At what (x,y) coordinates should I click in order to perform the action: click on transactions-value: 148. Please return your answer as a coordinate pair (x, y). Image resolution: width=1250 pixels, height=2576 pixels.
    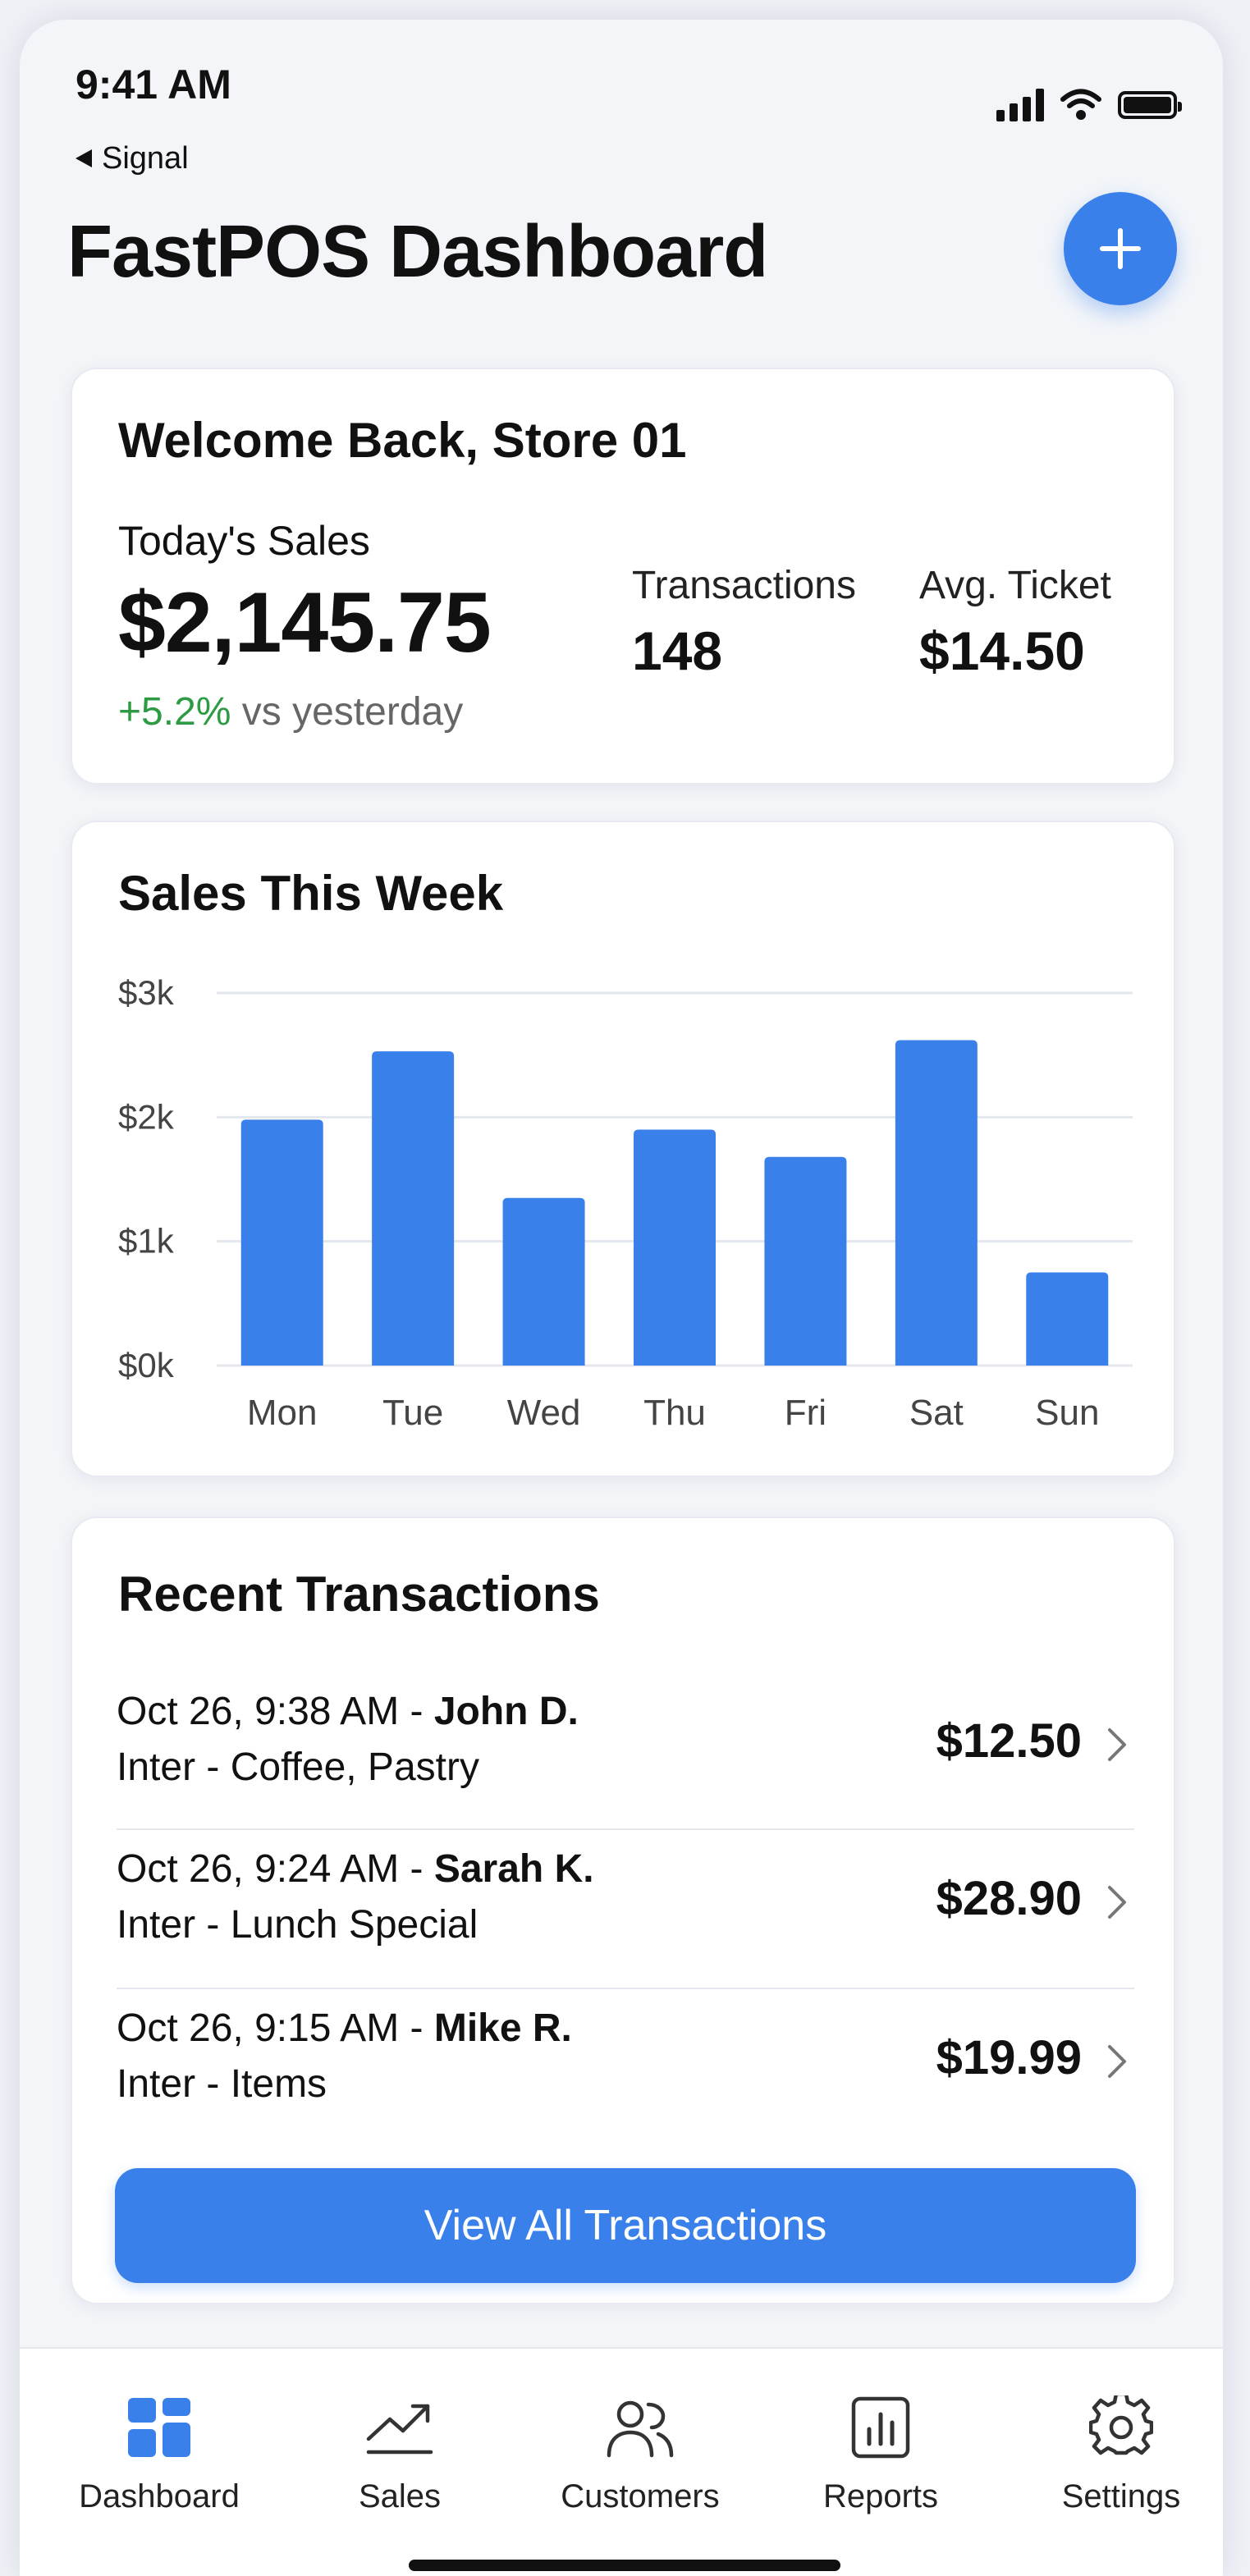
    Looking at the image, I should click on (677, 650).